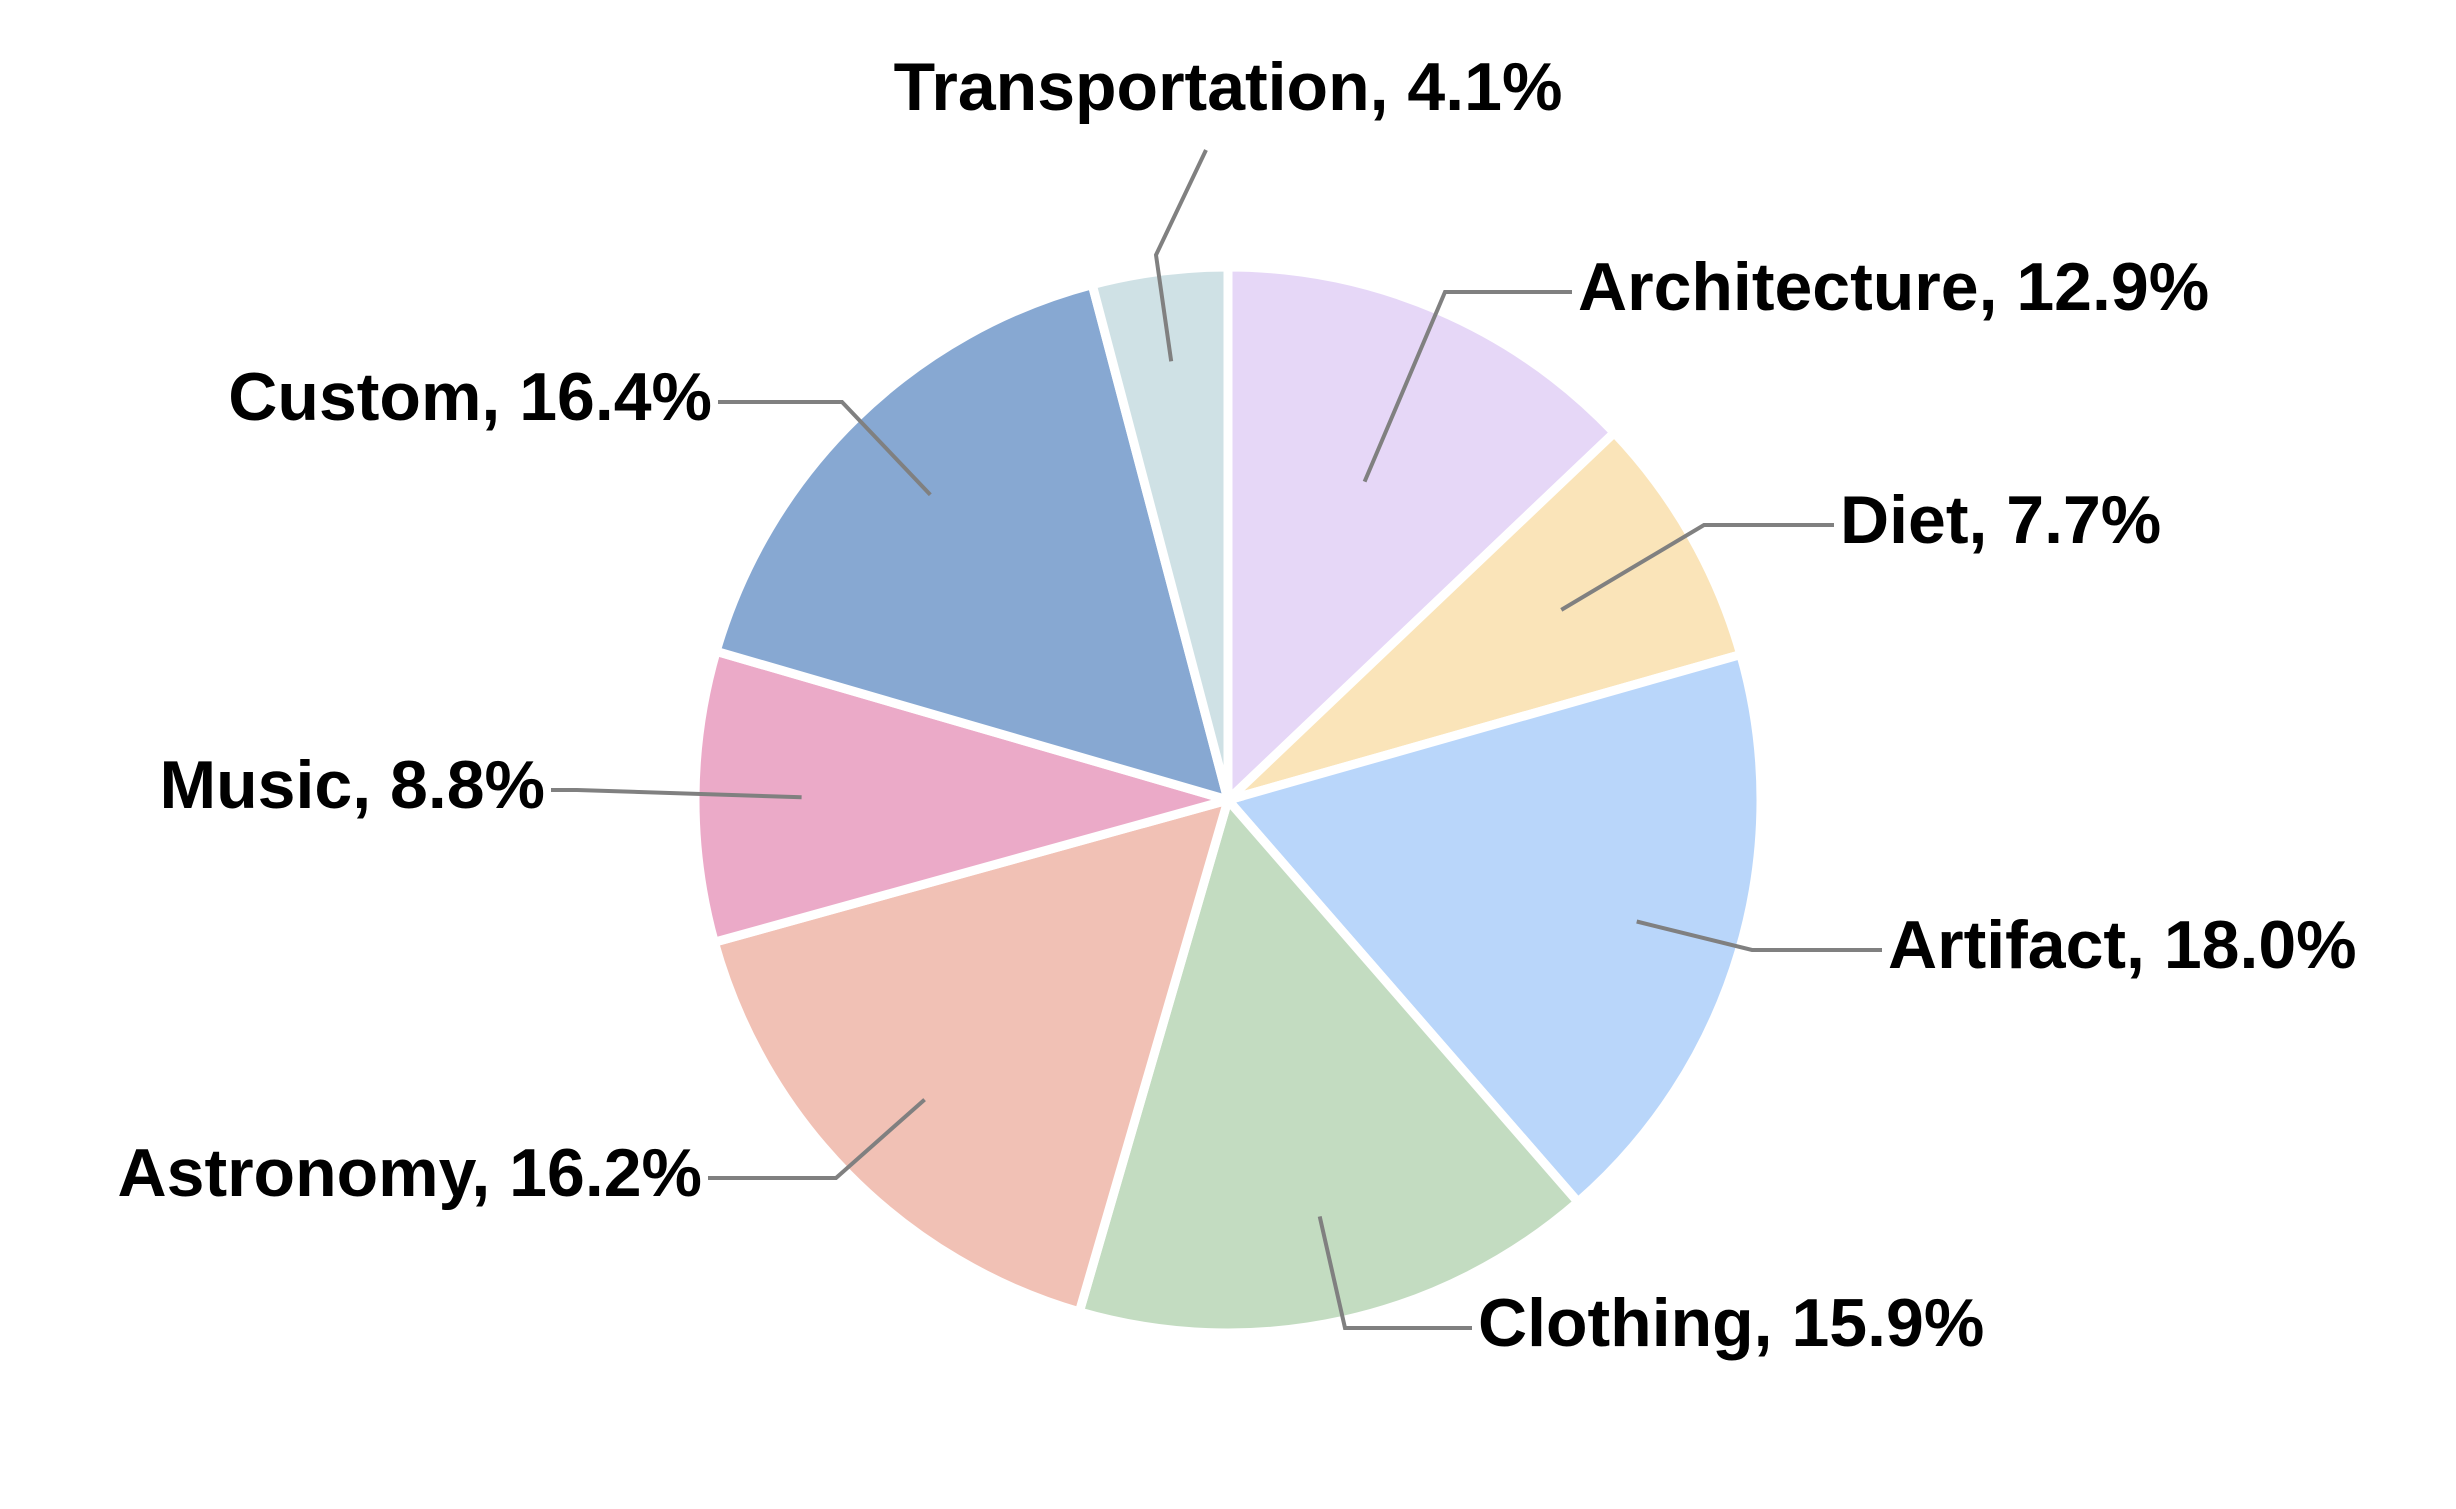  I want to click on leader-astronomy, so click(817, 1139).